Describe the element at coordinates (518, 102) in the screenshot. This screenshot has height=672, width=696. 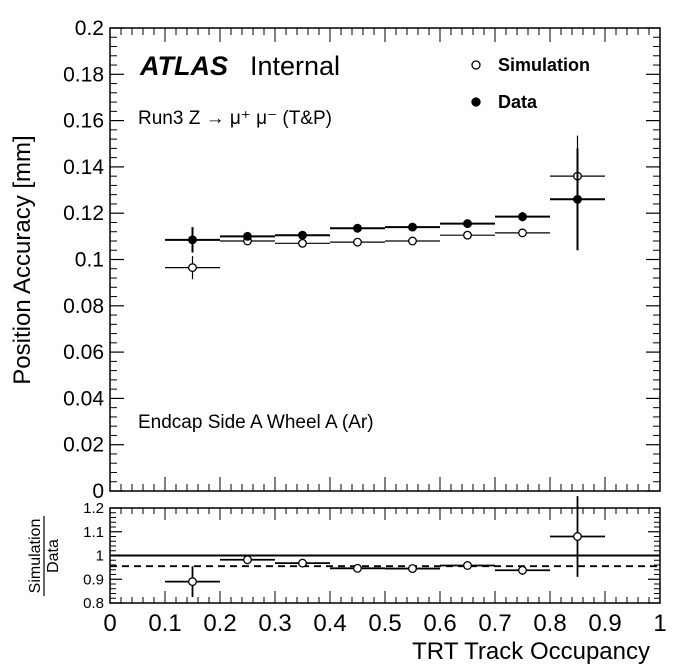
I see `legend-data-label: Data` at that location.